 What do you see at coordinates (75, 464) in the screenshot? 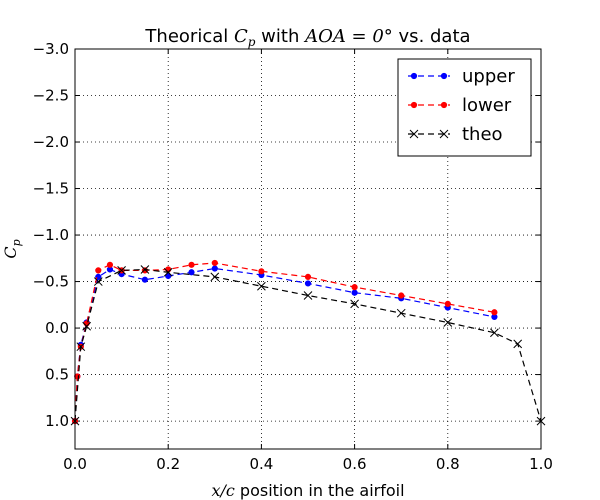
I see `x-tick-label: 0.0` at bounding box center [75, 464].